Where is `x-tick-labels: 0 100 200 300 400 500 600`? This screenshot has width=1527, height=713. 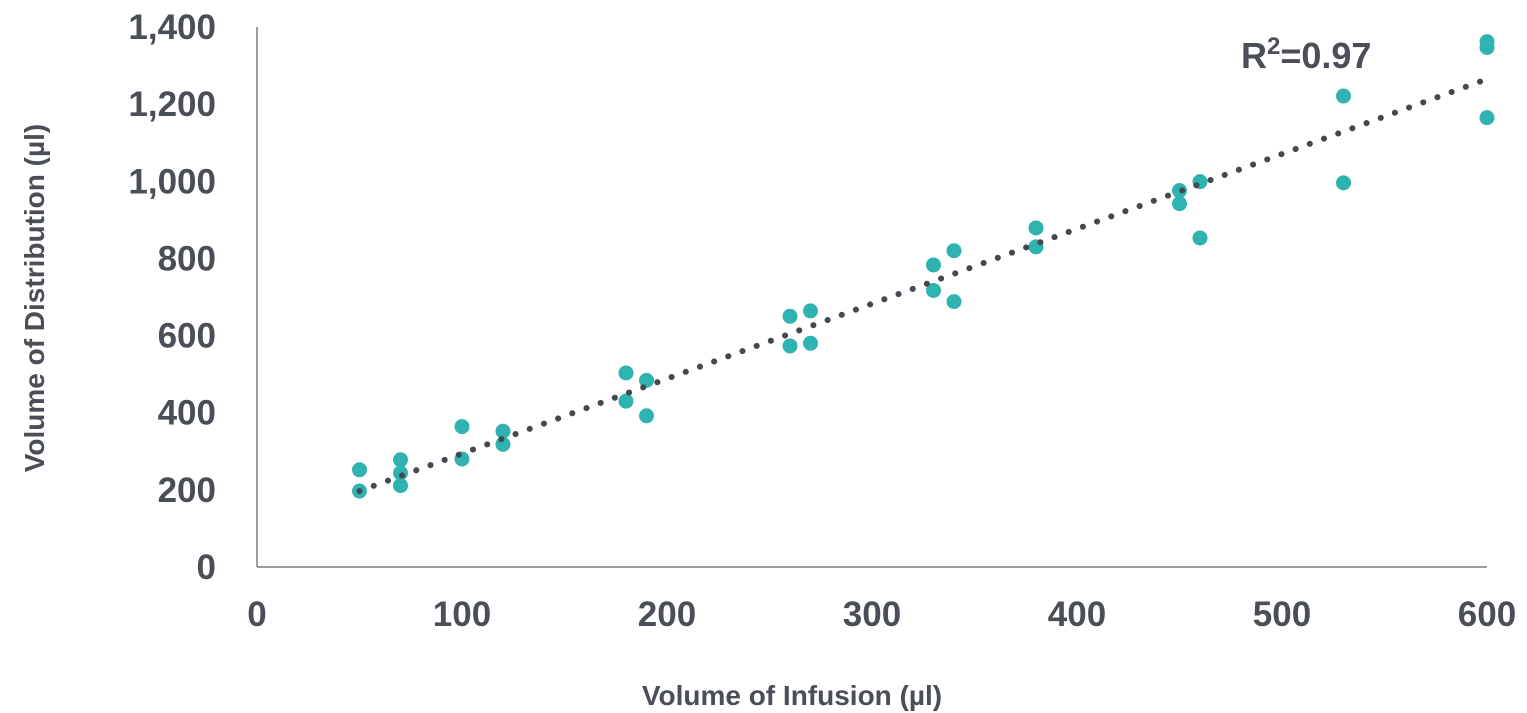 x-tick-labels: 0 100 200 300 400 500 600 is located at coordinates (881, 614).